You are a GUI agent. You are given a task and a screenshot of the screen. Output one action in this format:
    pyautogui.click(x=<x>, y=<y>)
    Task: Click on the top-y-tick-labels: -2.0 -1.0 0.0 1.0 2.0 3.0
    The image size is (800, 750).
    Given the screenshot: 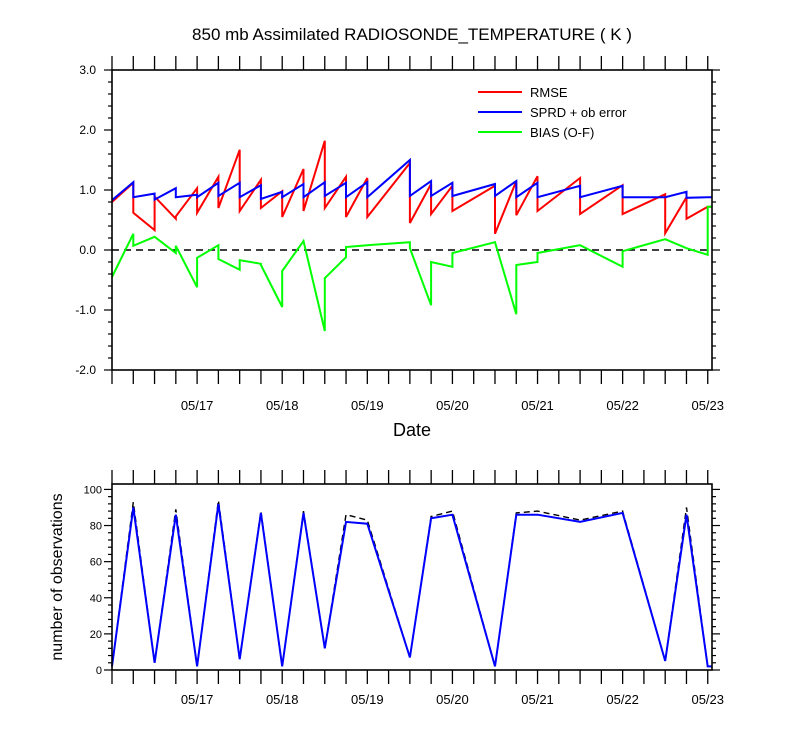 What is the action you would take?
    pyautogui.click(x=85, y=220)
    